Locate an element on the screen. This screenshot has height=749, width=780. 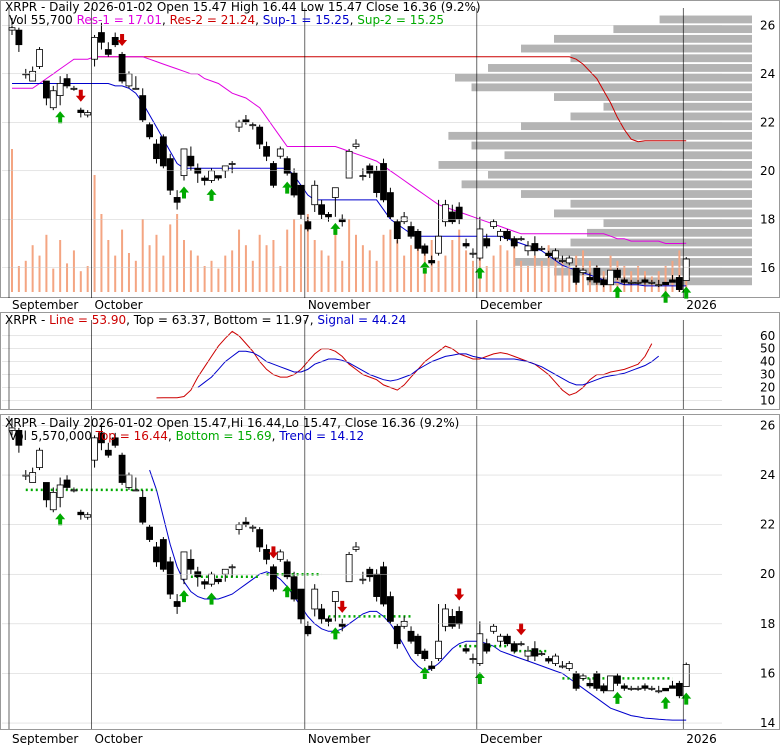
x-axis-label: October is located at coordinates (119, 305).